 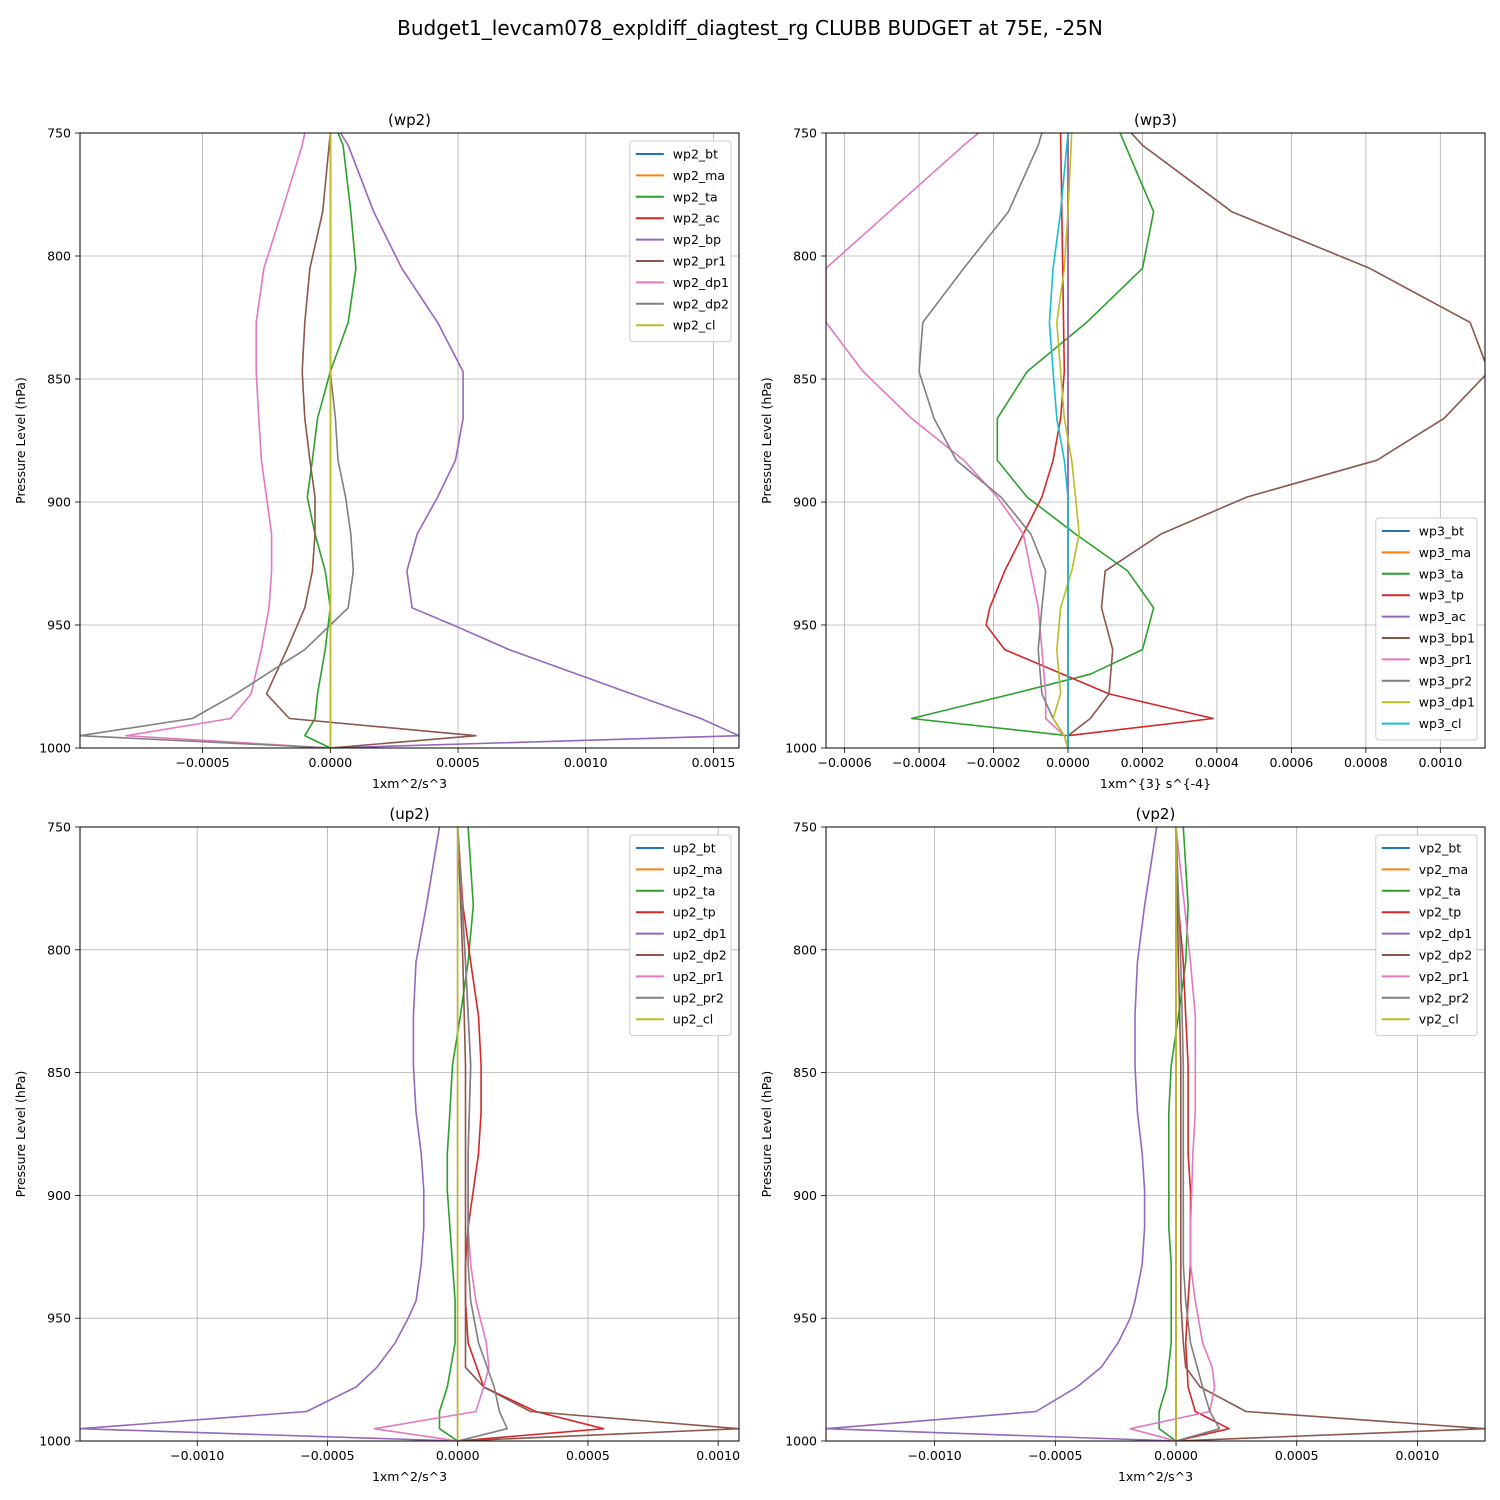 I want to click on legend-label: wp3_dp1, so click(x=1447, y=702).